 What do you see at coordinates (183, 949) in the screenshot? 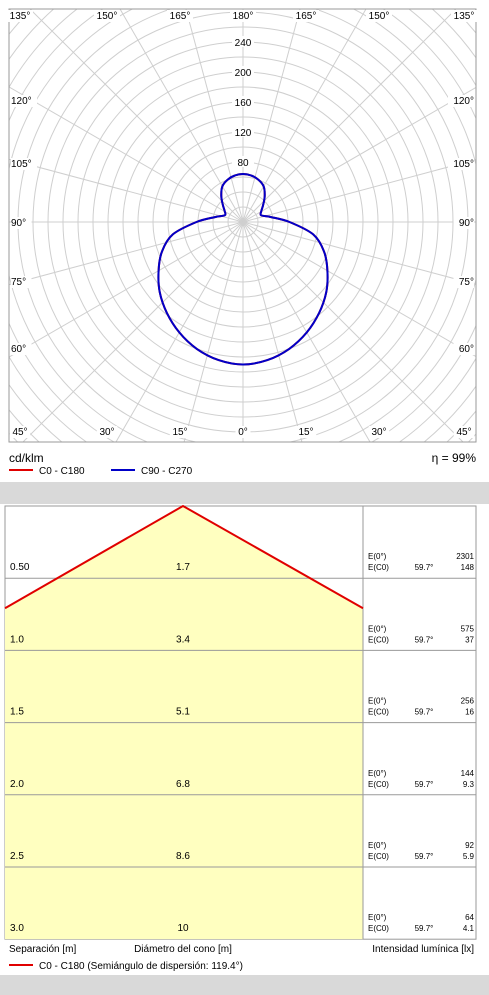
I see `diameter-axis-label: Diámetro del cono [m]` at bounding box center [183, 949].